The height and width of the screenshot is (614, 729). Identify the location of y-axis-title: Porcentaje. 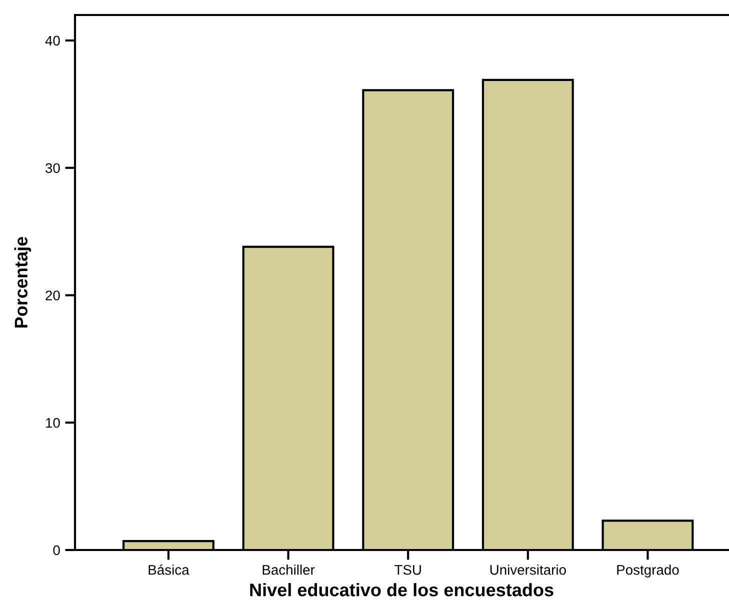
(23, 282).